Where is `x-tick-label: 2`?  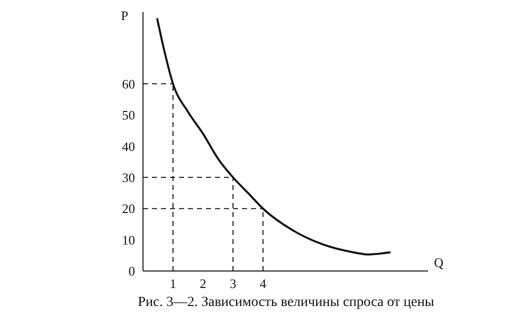 x-tick-label: 2 is located at coordinates (203, 284).